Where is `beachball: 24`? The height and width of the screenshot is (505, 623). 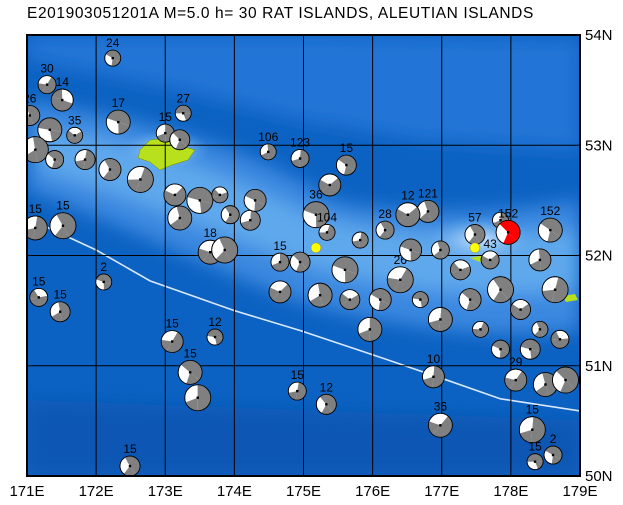 beachball: 24 is located at coordinates (113, 52).